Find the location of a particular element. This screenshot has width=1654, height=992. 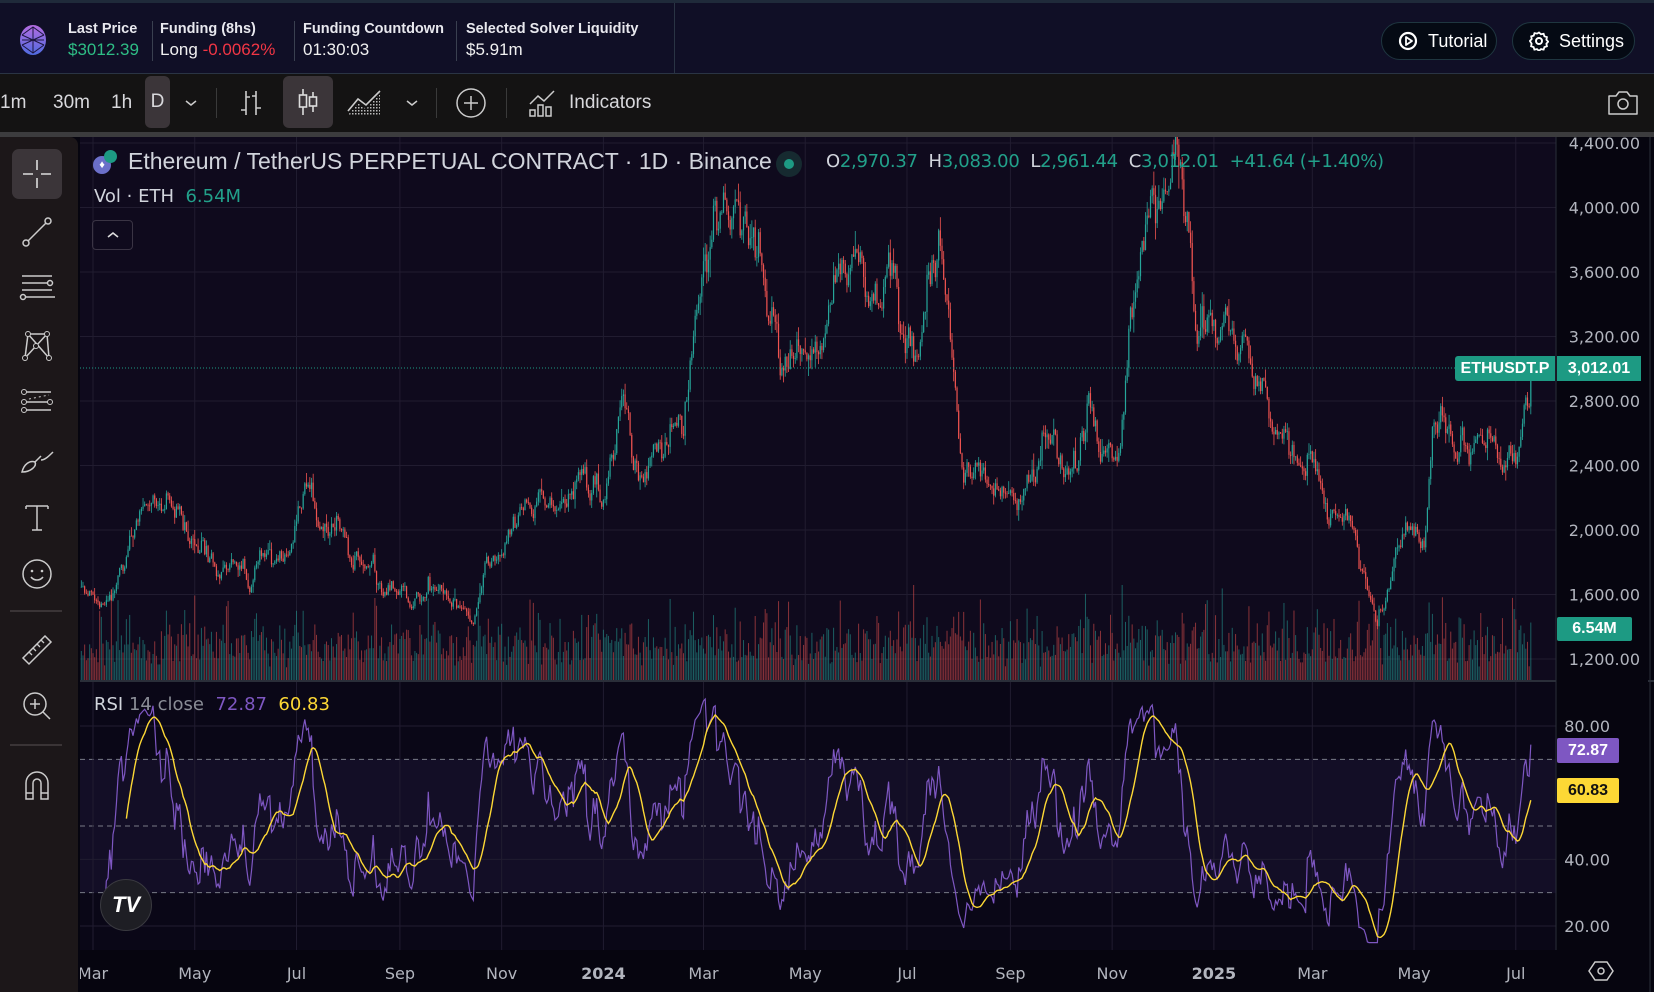

interval-1m: 1m is located at coordinates (13, 103).